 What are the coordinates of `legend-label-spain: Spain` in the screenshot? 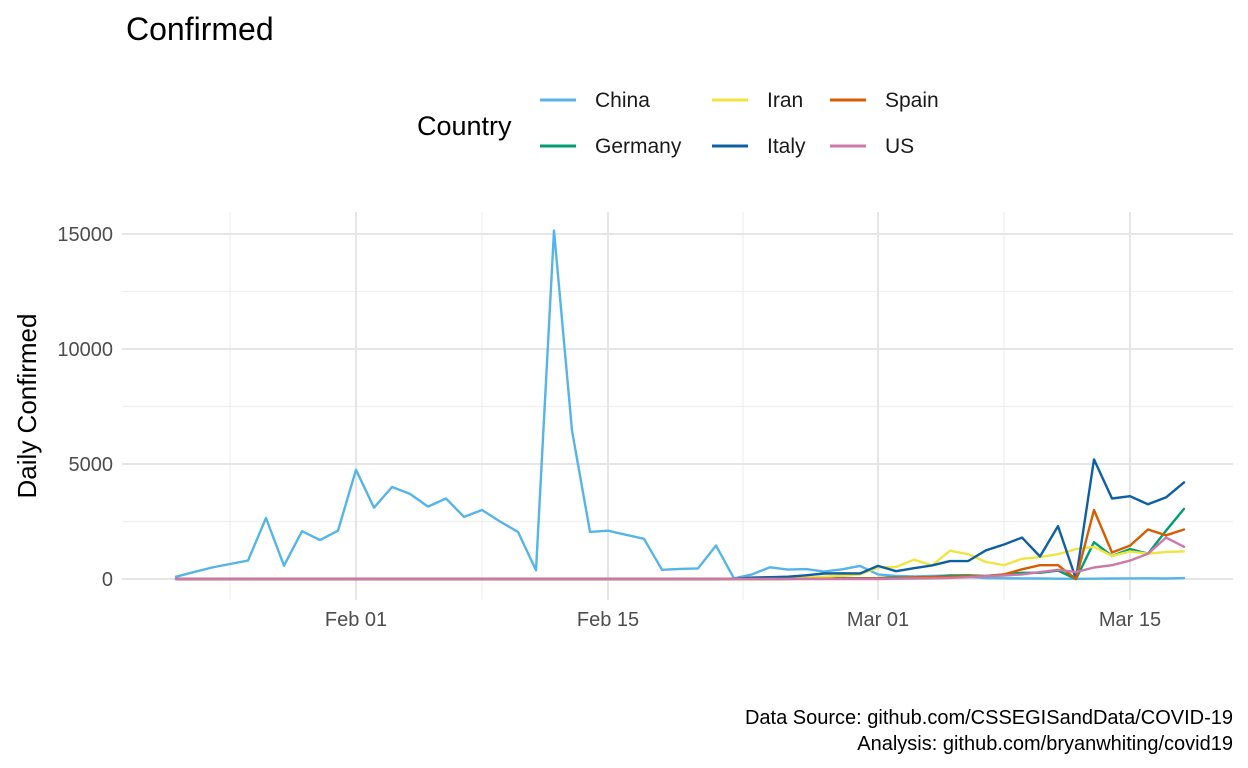 It's located at (912, 100).